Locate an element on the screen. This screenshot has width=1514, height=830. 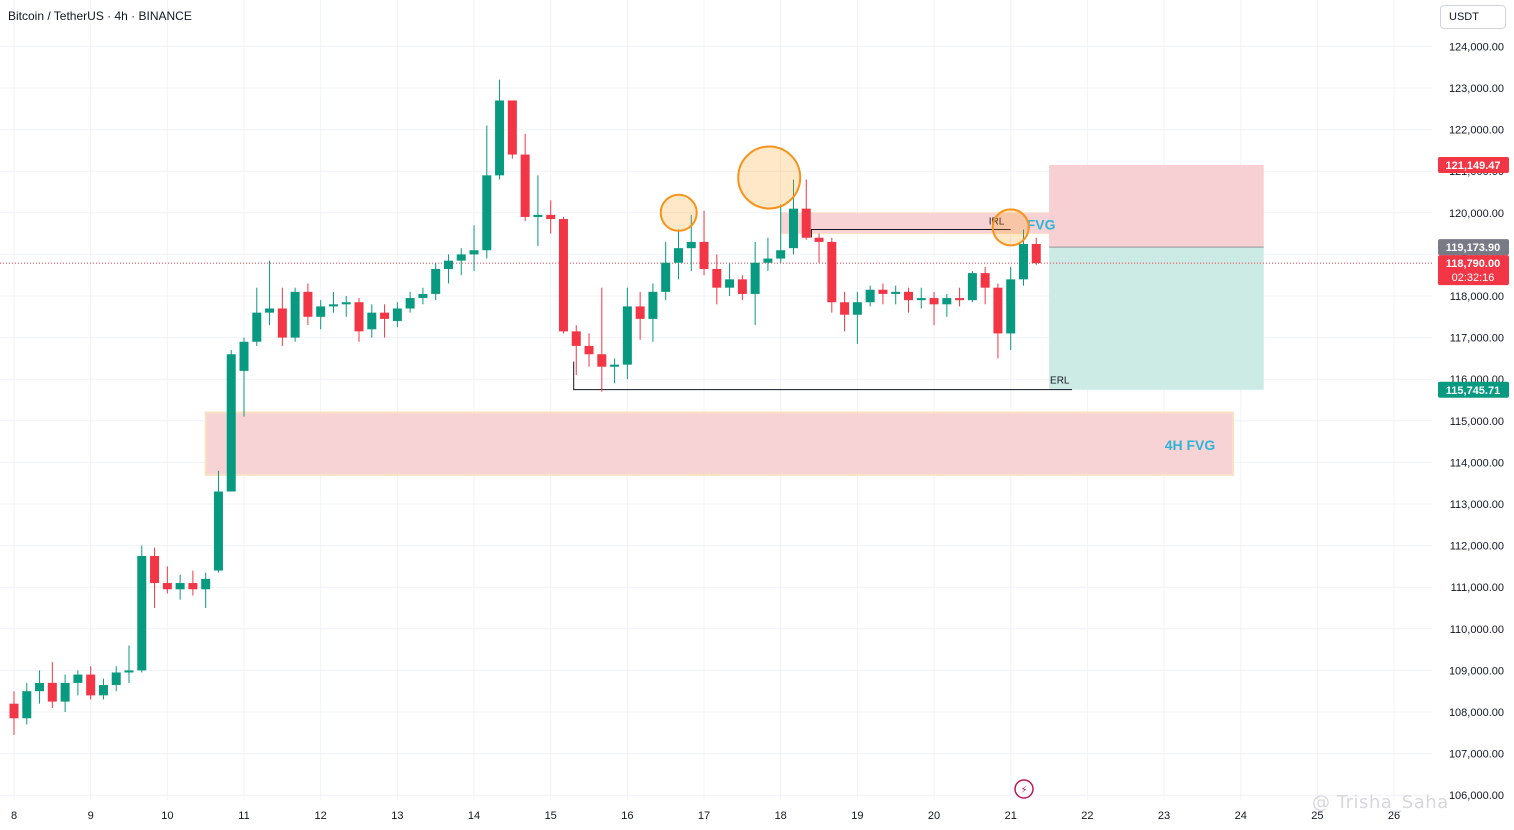
take-profit-zone is located at coordinates (1156, 318).